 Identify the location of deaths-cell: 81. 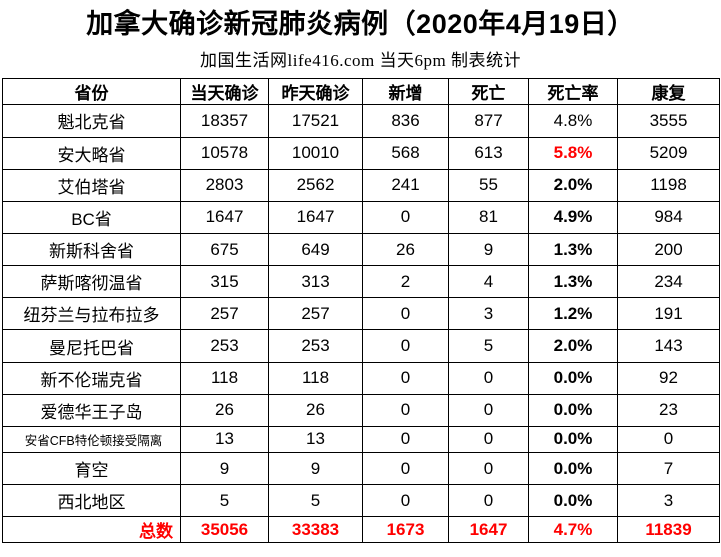
(488, 217).